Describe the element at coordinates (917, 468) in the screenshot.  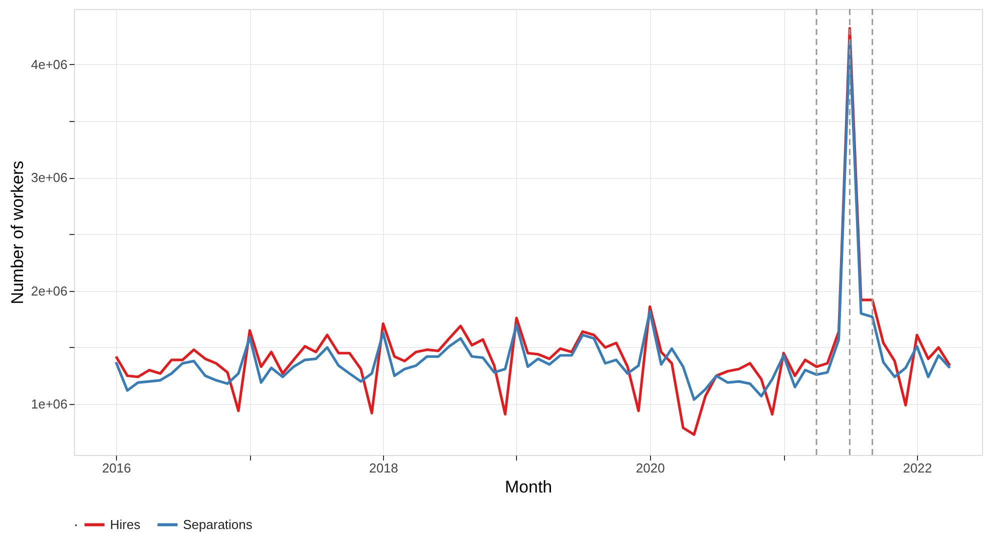
I see `x-tick-label: 2022` at that location.